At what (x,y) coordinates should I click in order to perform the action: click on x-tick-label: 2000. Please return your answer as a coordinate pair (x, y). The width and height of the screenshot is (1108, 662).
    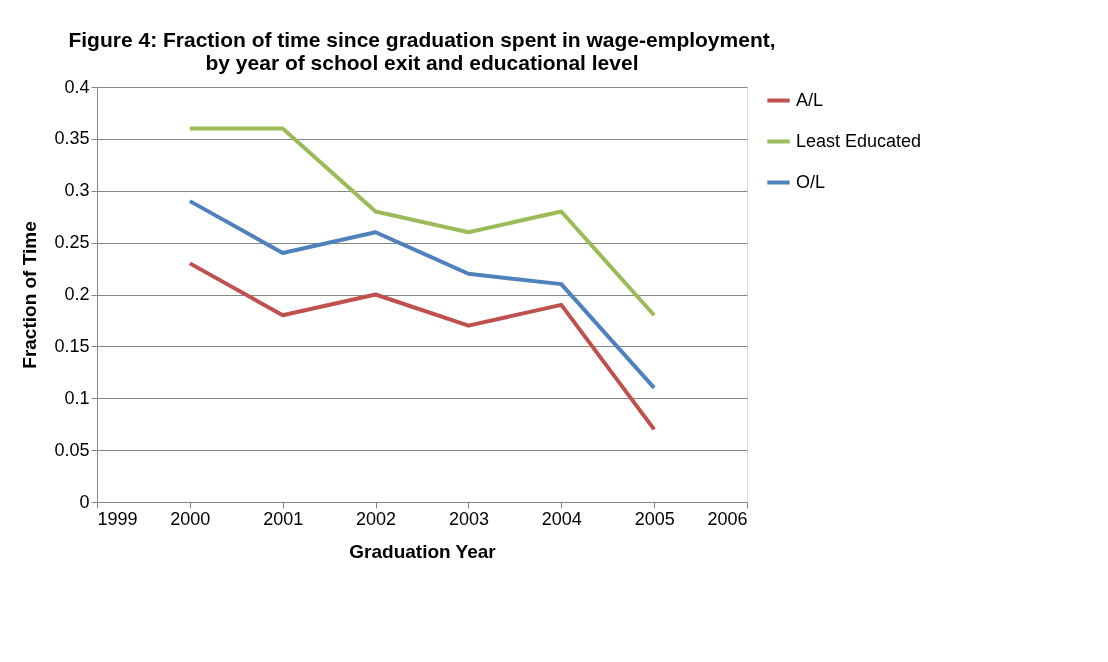
    Looking at the image, I should click on (190, 518).